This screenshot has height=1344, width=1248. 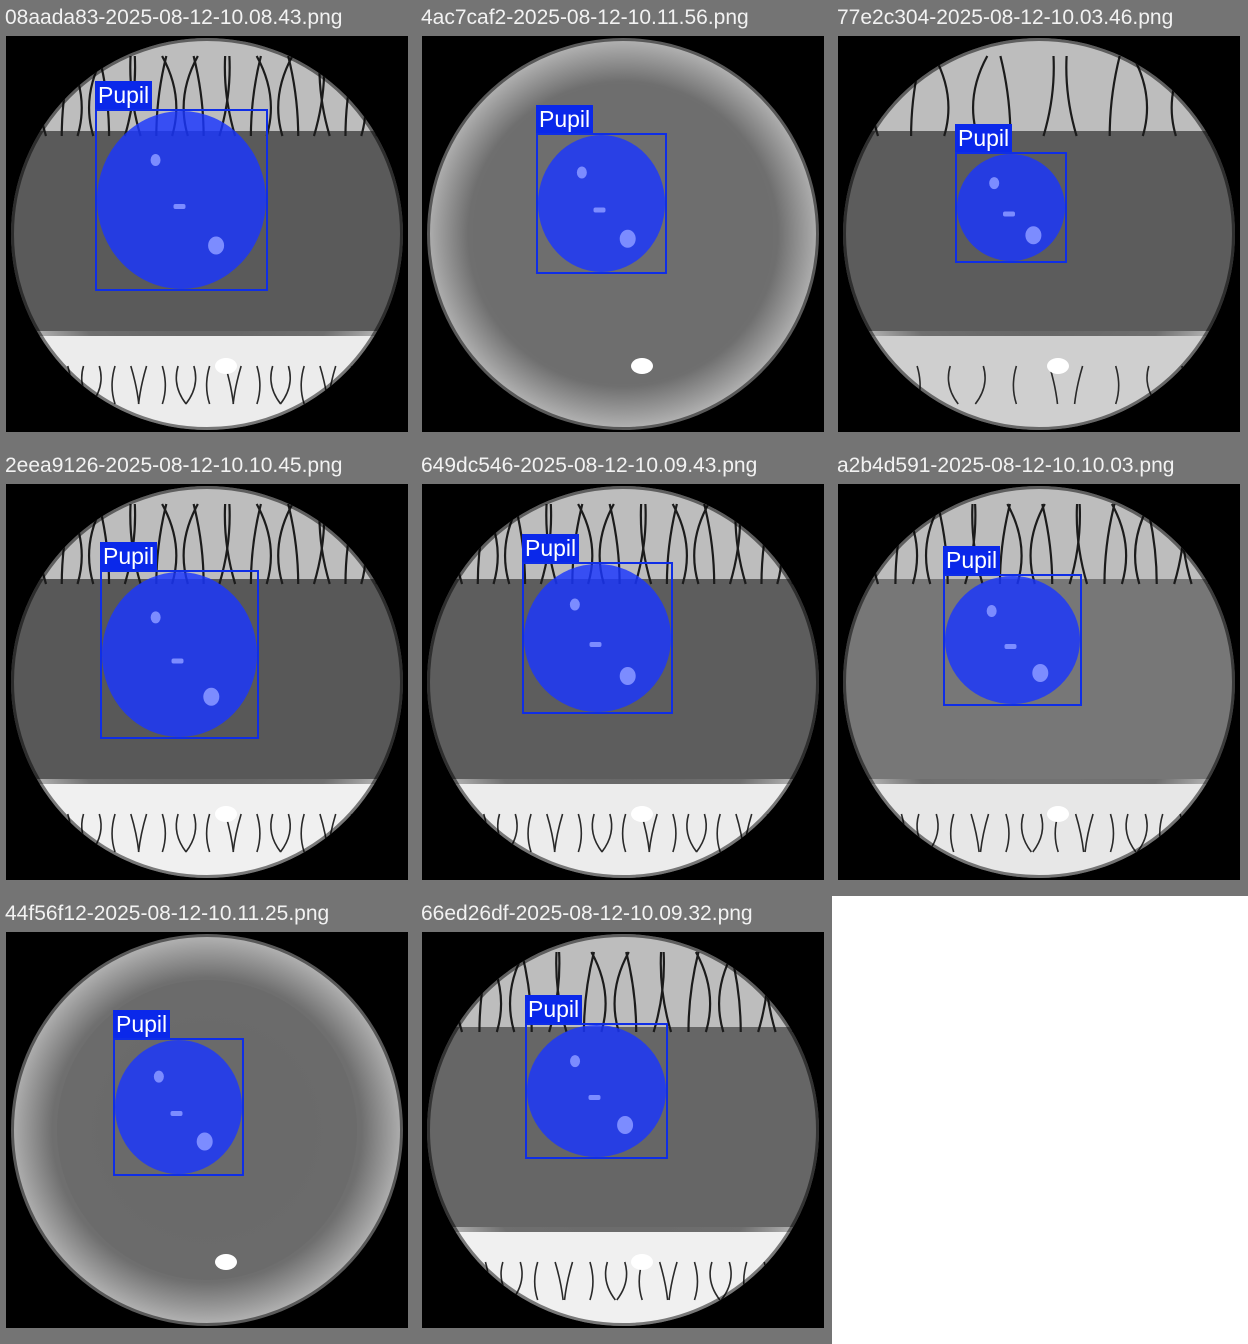 What do you see at coordinates (589, 465) in the screenshot?
I see `tile-filename: 649dc546-2025-08-12-10.09.43.png` at bounding box center [589, 465].